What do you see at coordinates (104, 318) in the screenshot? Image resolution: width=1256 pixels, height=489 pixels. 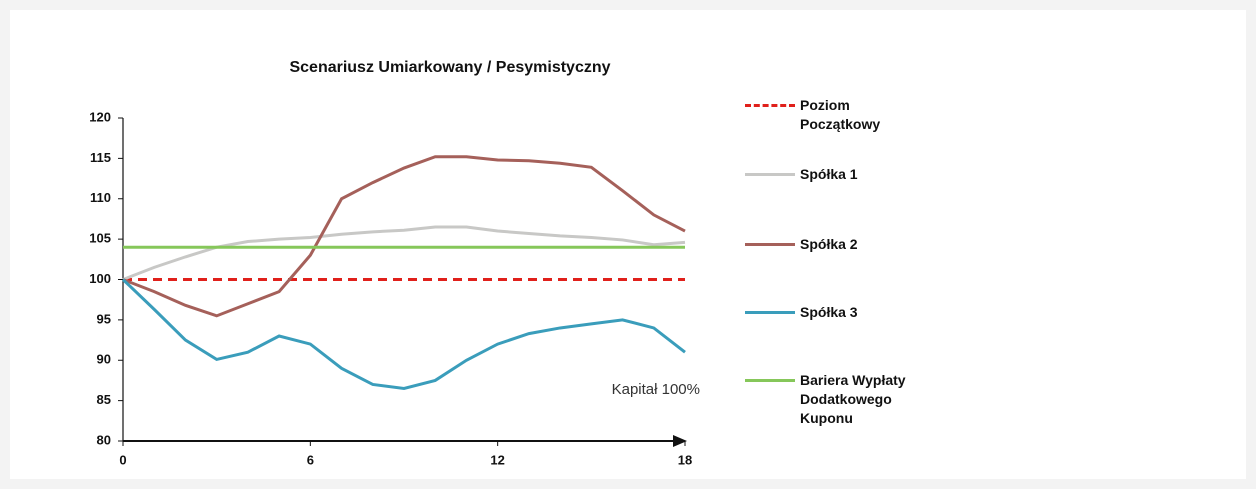 I see `y-tick-label: 95` at bounding box center [104, 318].